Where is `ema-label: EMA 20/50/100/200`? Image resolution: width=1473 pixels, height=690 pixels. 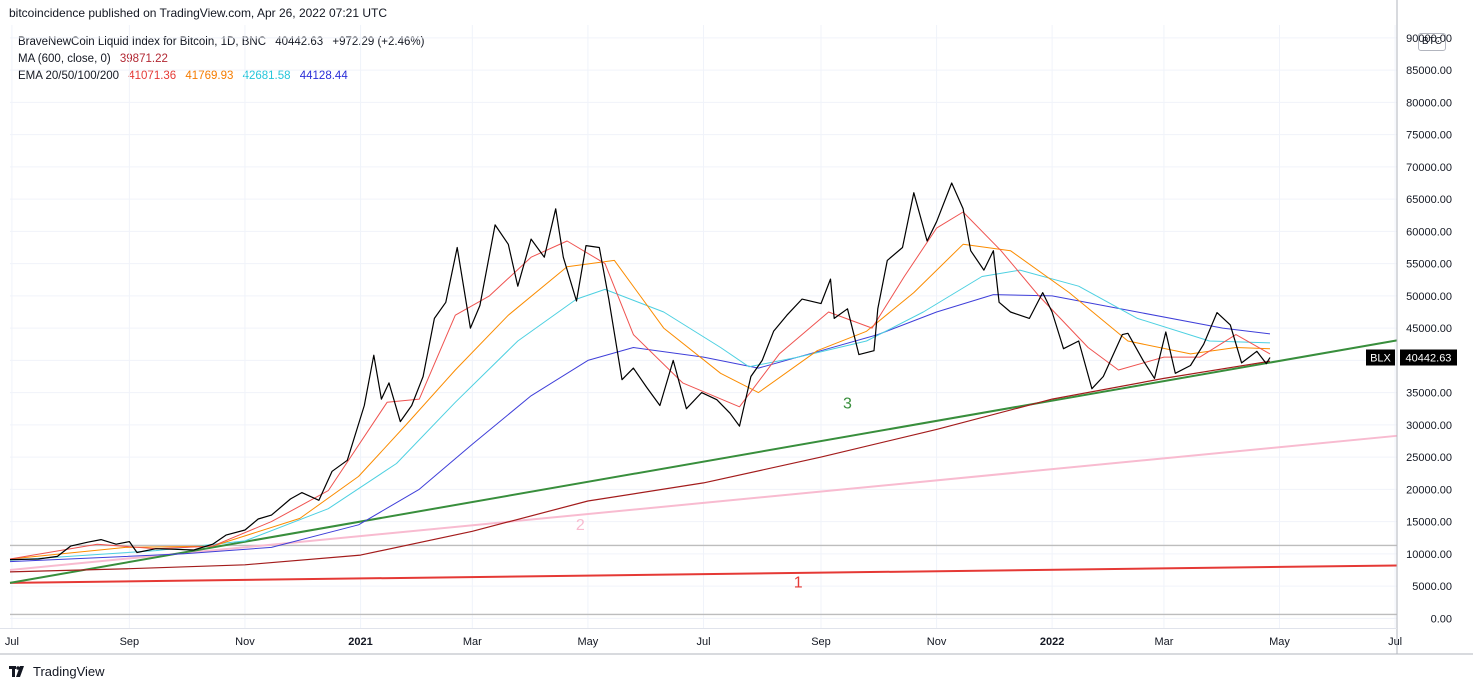 ema-label: EMA 20/50/100/200 is located at coordinates (69, 76).